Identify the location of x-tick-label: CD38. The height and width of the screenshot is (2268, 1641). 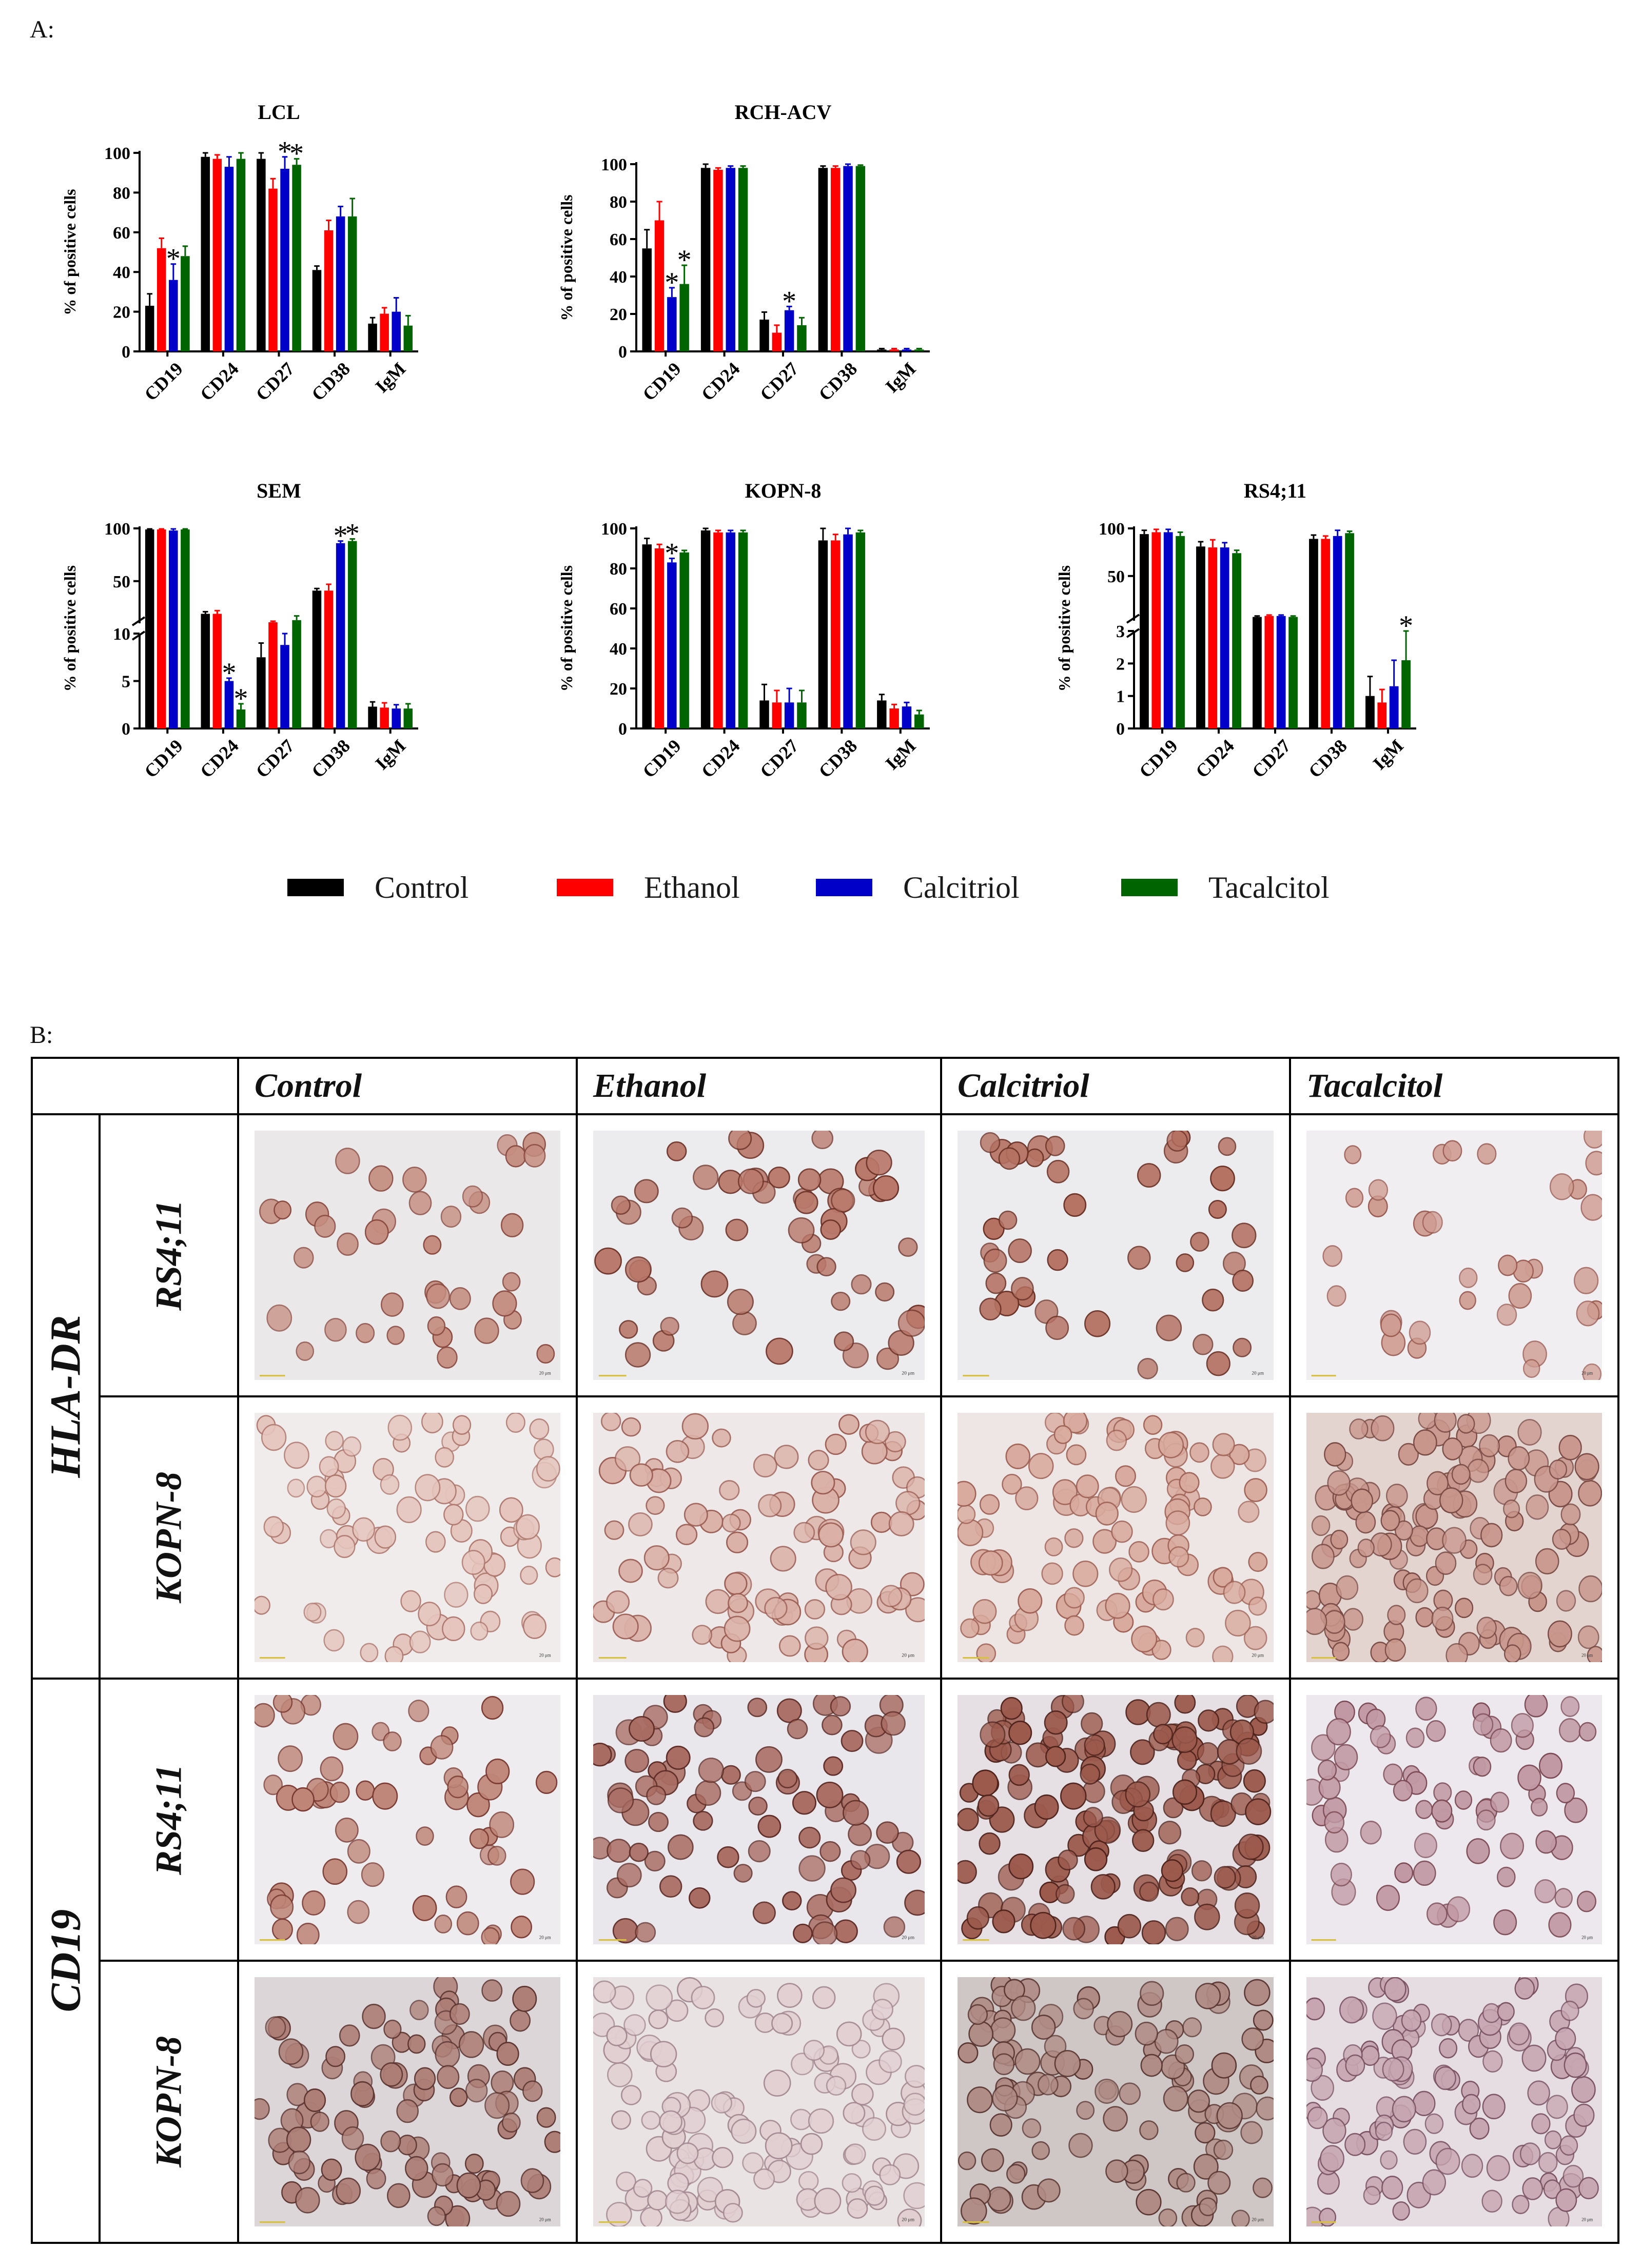
(330, 758).